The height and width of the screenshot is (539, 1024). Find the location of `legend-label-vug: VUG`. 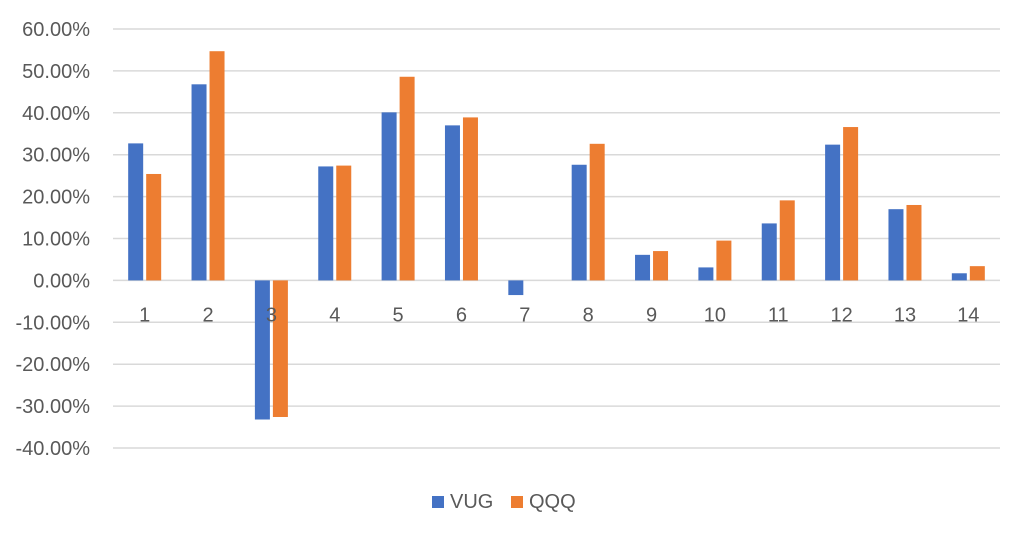

legend-label-vug: VUG is located at coordinates (471, 502).